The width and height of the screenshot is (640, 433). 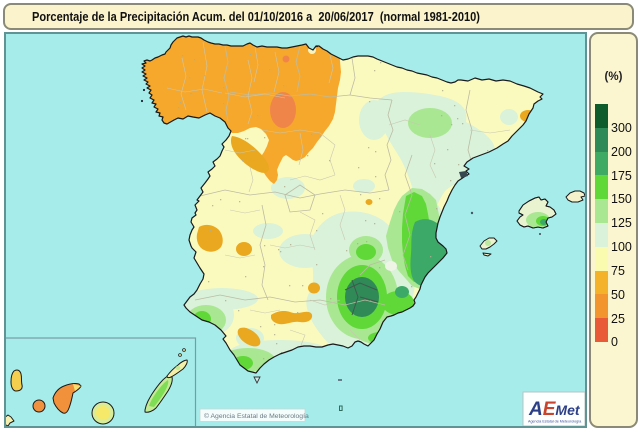 What do you see at coordinates (555, 422) in the screenshot?
I see `svg-text:Agencia Estatal de Meteorologí: Agencia Estatal de Meteorología` at bounding box center [555, 422].